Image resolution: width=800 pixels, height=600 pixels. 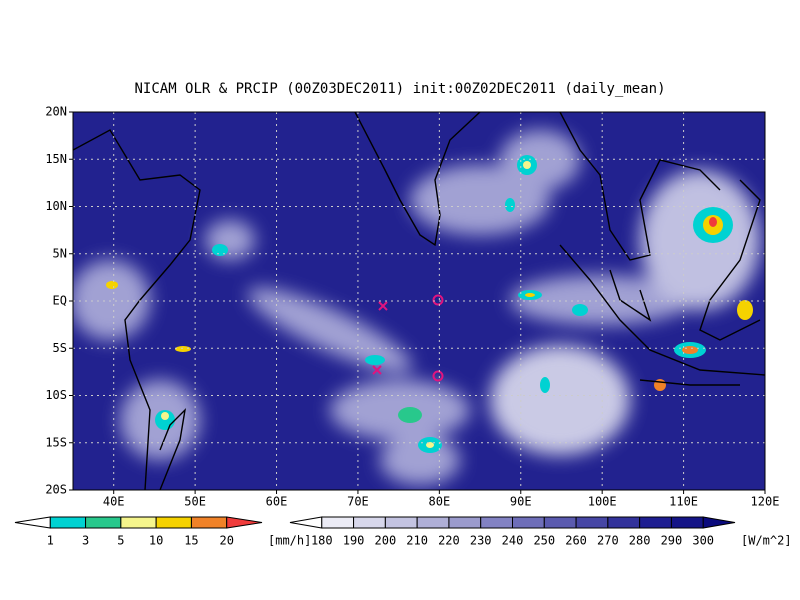 I want to click on lat-label: EQ, so click(x=60, y=301).